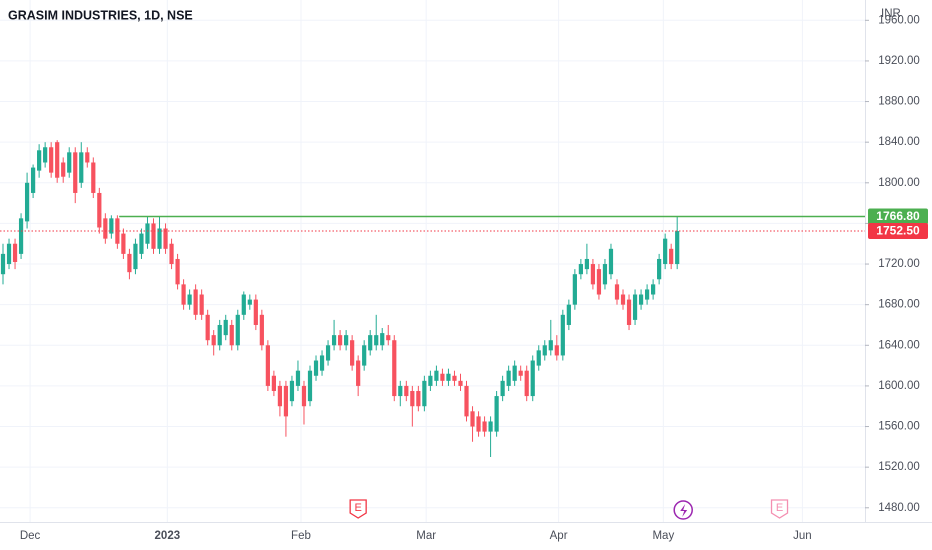 The image size is (932, 550). Describe the element at coordinates (899, 183) in the screenshot. I see `y-tick-label: 1800.00` at that location.